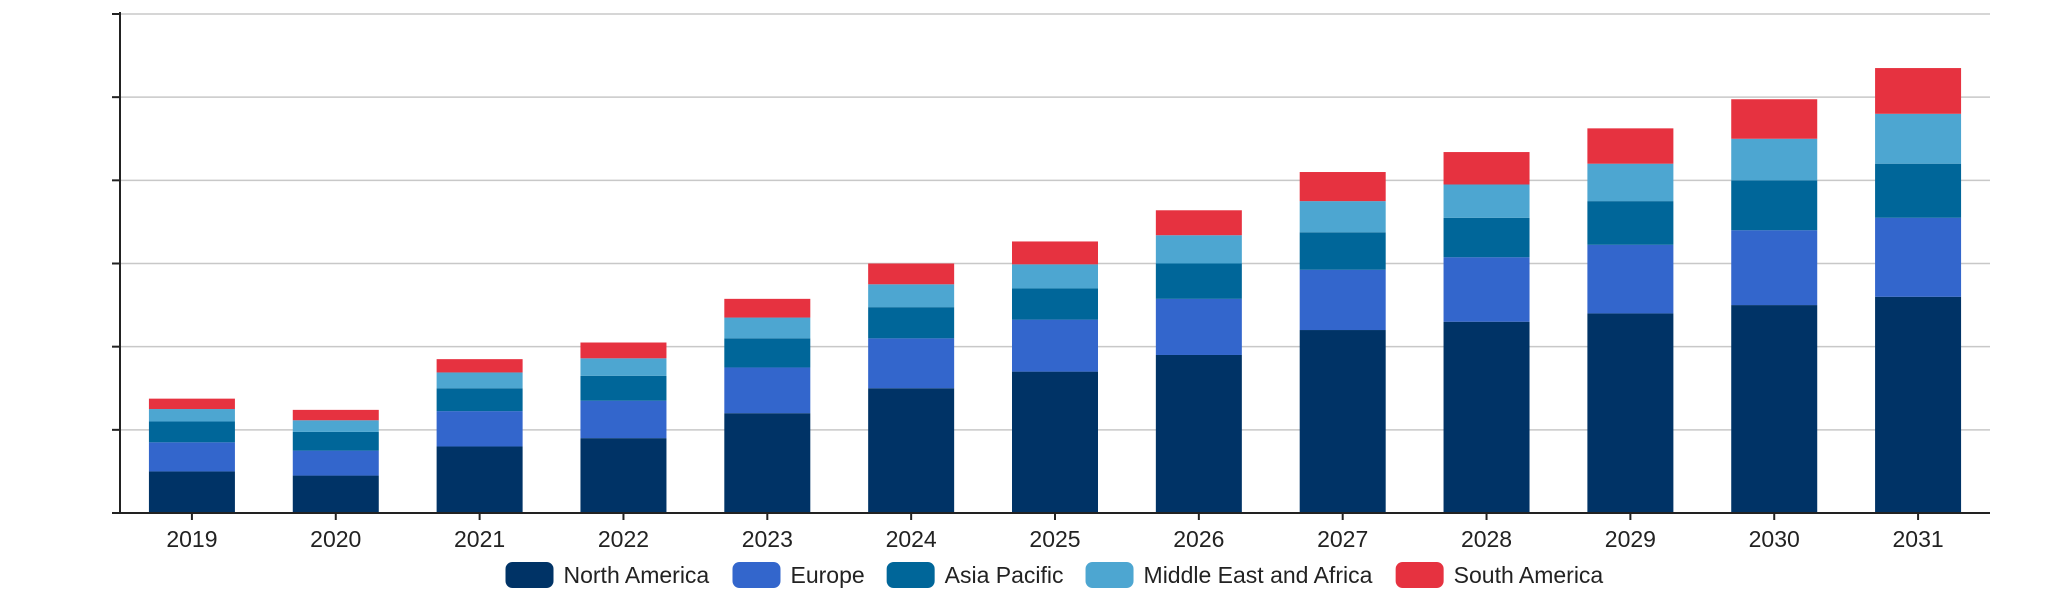 The width and height of the screenshot is (2072, 600). Describe the element at coordinates (827, 575) in the screenshot. I see `legend-label: Europe` at that location.